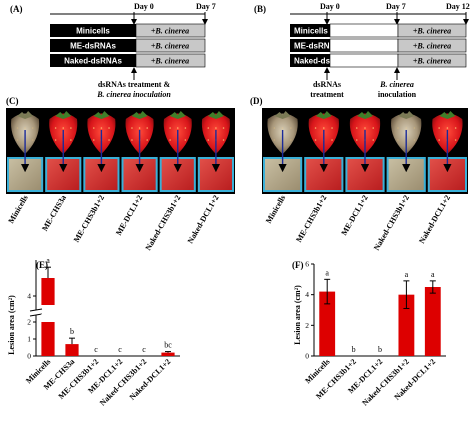 Image resolution: width=474 pixels, height=424 pixels. What do you see at coordinates (48, 291) in the screenshot?
I see `e-bar-0-upper` at bounding box center [48, 291].